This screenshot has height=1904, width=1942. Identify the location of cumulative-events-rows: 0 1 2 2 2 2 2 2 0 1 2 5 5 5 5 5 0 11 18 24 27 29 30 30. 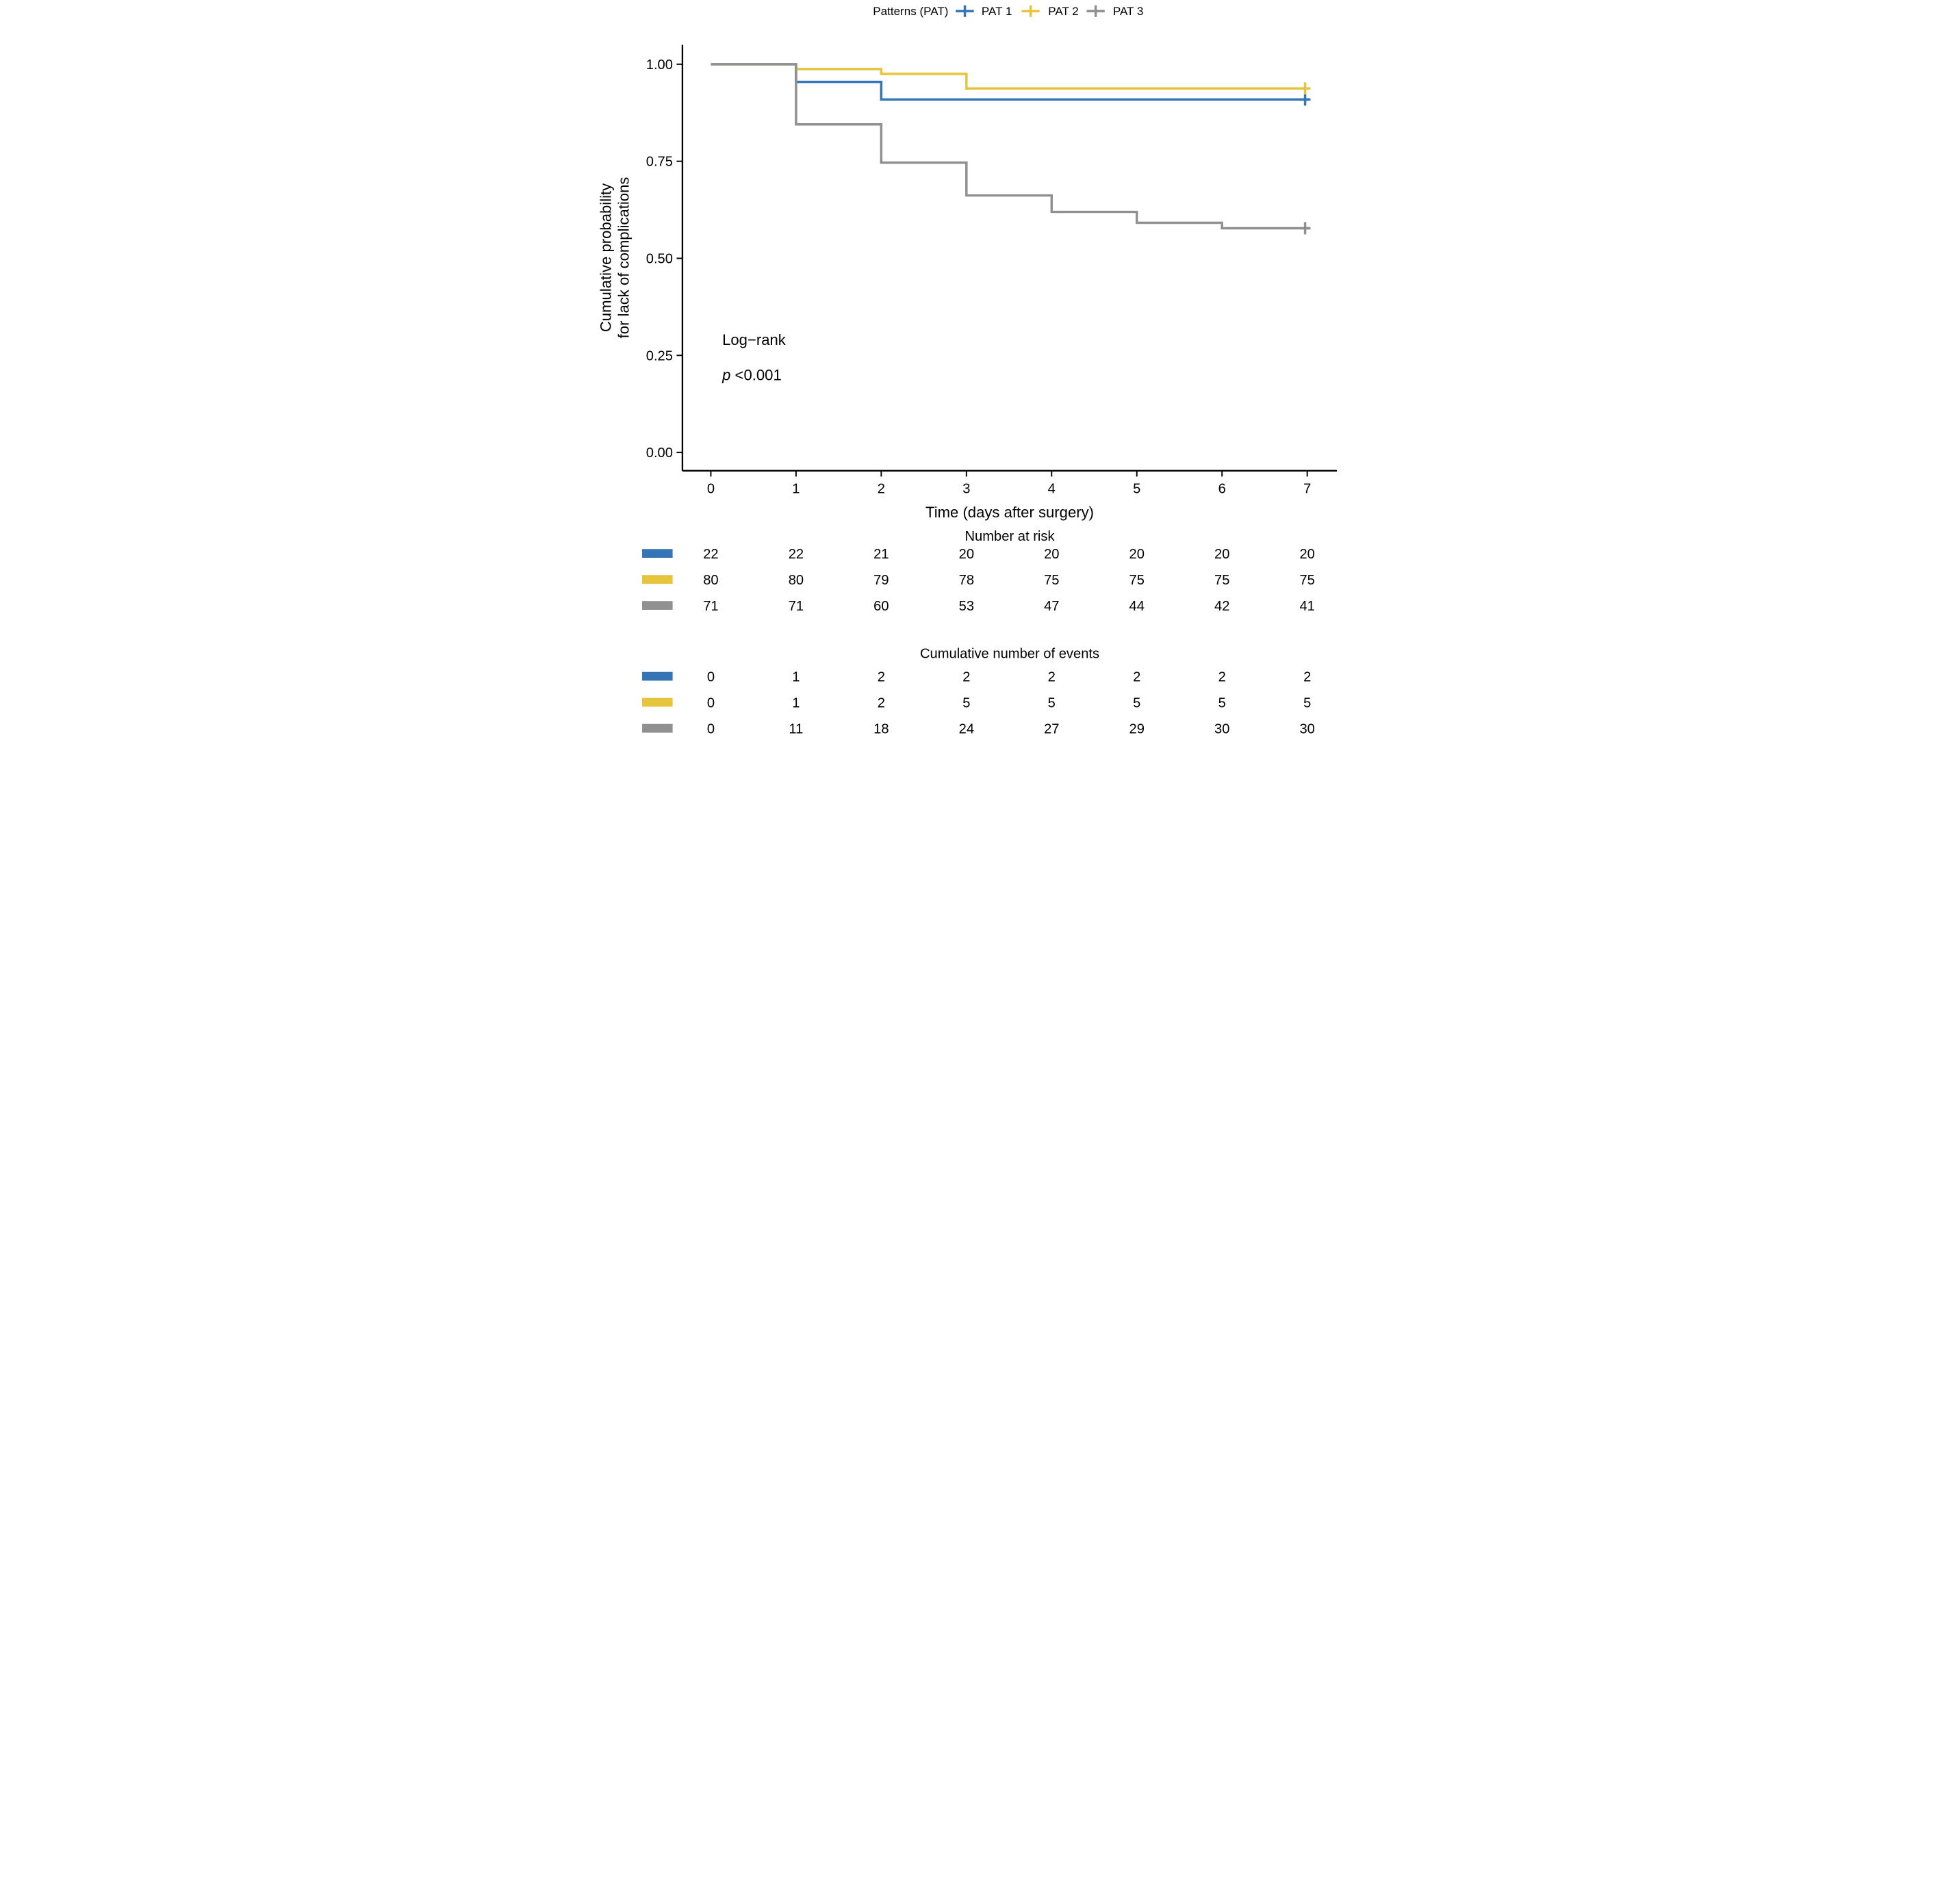
(978, 703).